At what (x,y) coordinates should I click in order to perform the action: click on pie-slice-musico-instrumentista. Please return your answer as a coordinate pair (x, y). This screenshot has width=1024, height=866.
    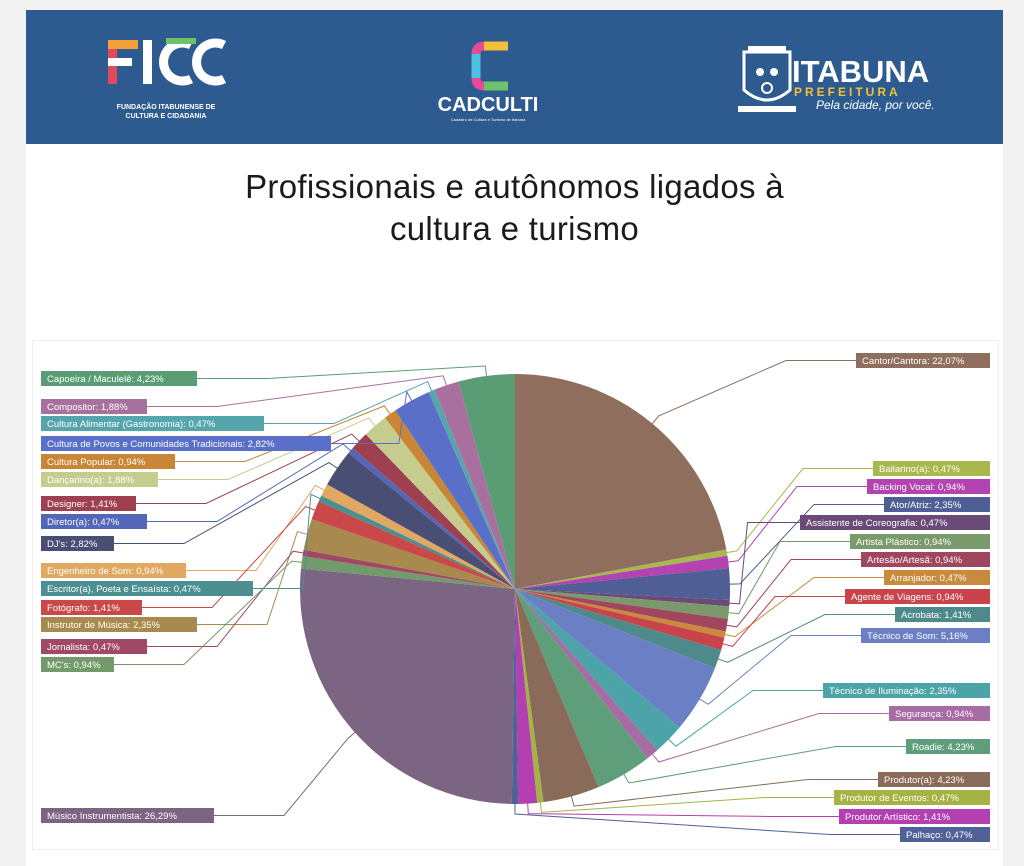
    Looking at the image, I should click on (407, 686).